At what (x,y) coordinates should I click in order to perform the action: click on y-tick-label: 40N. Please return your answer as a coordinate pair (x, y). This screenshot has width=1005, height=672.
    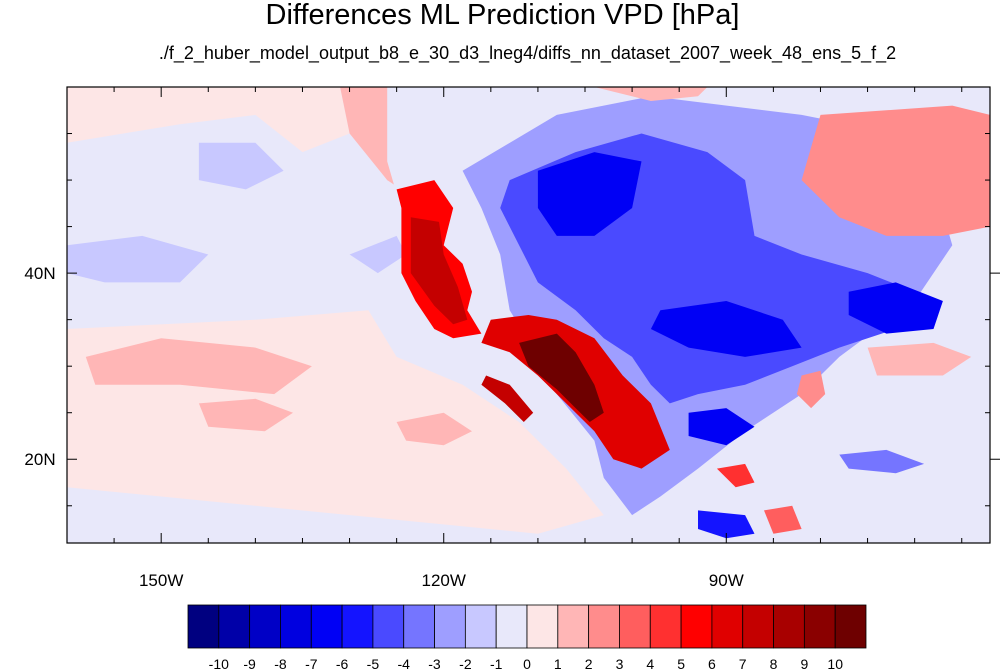
    Looking at the image, I should click on (39, 273).